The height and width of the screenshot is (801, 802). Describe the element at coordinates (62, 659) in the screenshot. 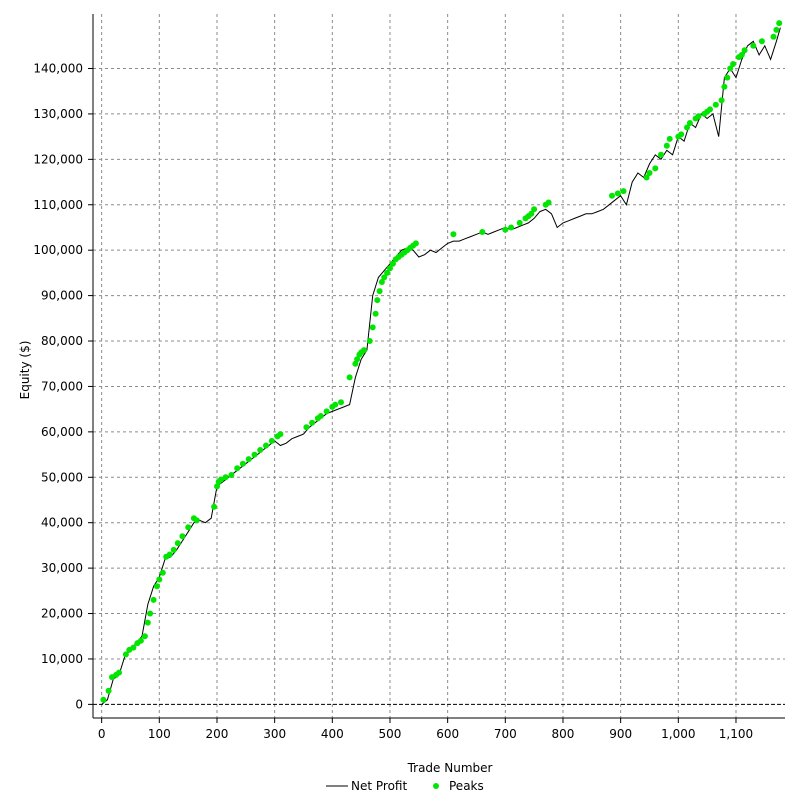

I see `y-tick-label: 10,000` at that location.